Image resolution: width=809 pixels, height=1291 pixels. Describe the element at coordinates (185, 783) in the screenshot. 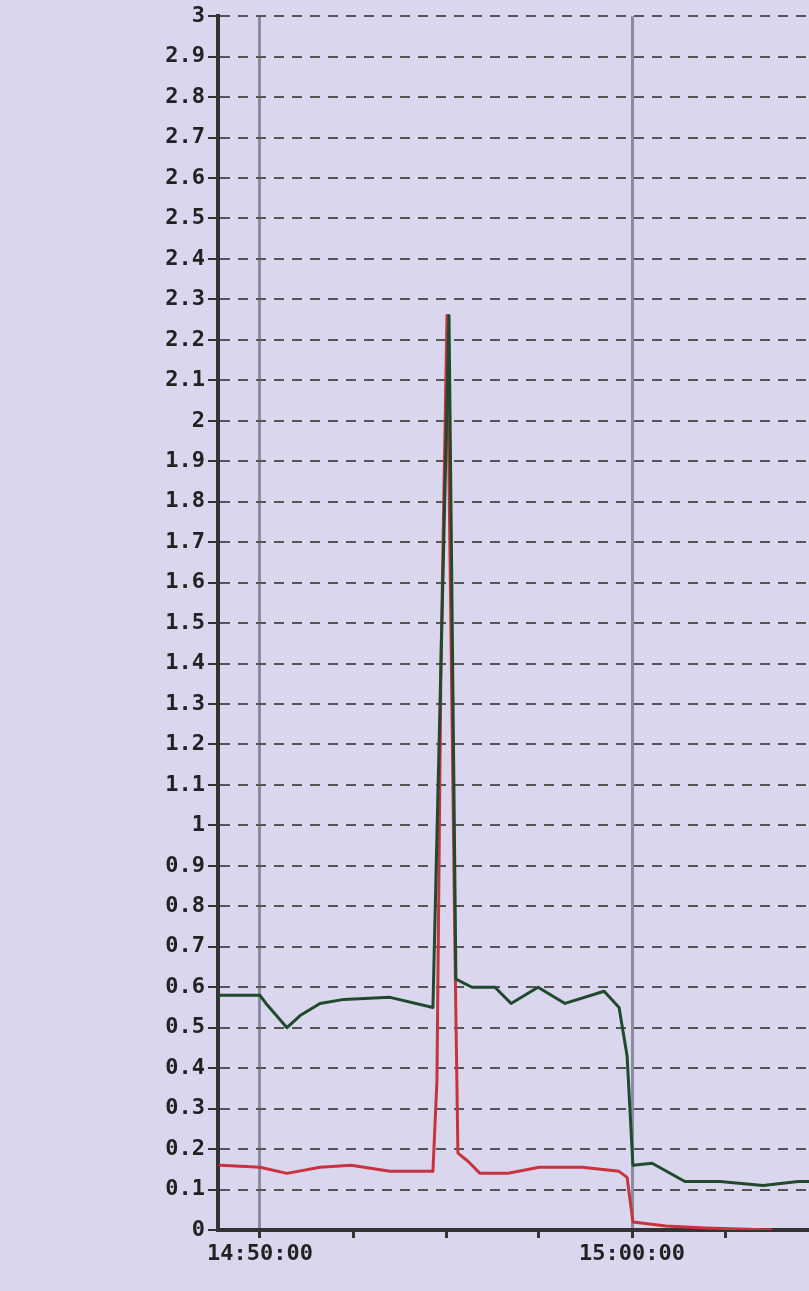

I see `y-tick-label: 1.1` at that location.